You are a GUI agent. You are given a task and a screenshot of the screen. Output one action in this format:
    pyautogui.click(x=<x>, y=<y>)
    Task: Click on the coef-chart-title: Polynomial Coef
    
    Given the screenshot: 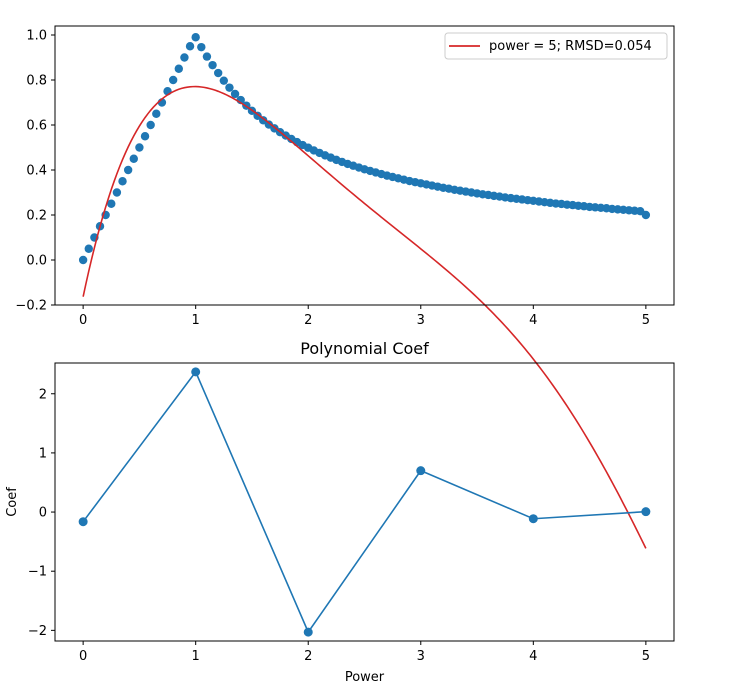 What is the action you would take?
    pyautogui.click(x=364, y=348)
    